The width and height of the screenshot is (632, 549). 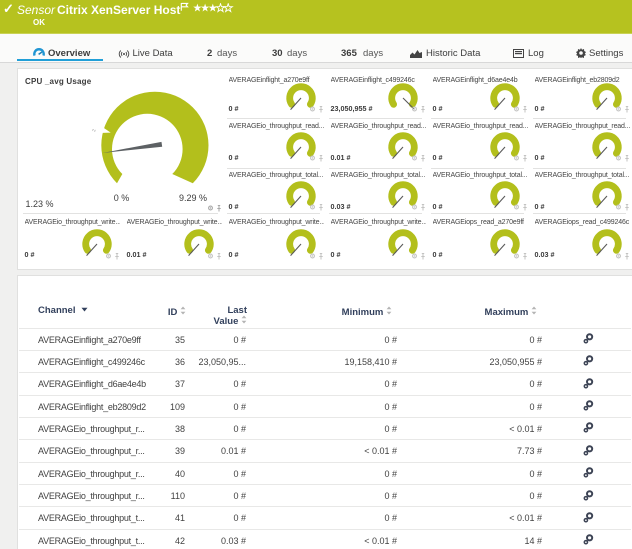 I want to click on svg-text: 2, so click(x=94, y=130).